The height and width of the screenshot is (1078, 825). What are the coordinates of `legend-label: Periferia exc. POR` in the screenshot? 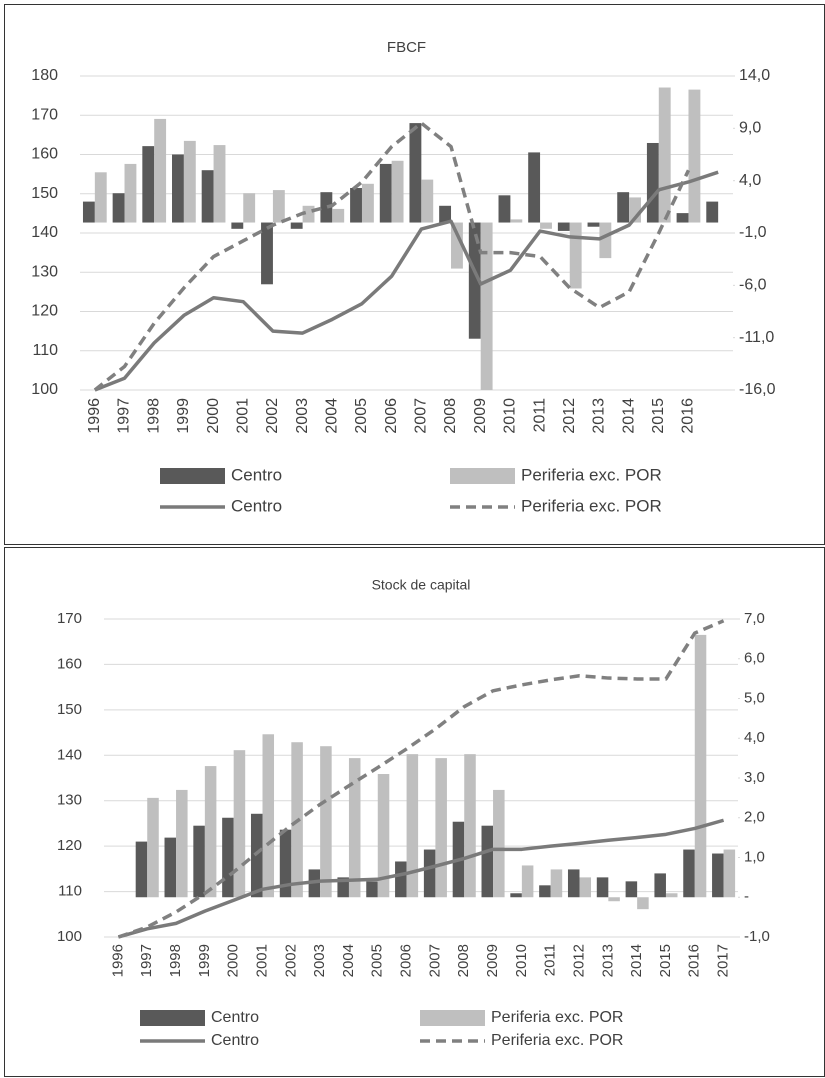 It's located at (591, 474).